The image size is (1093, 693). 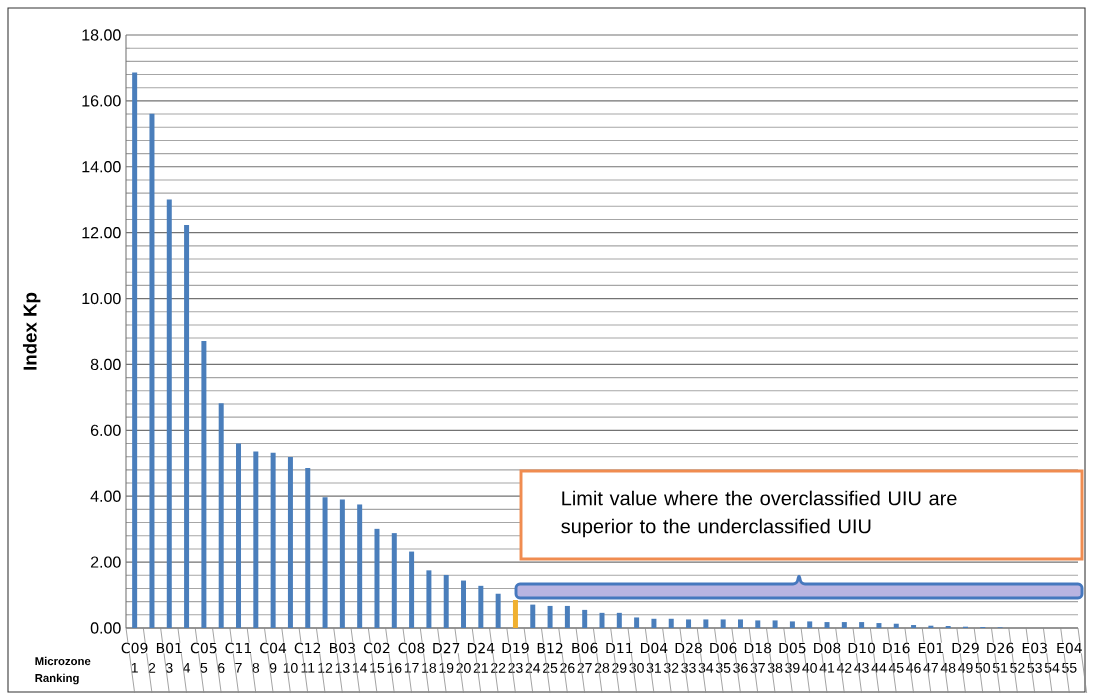 What do you see at coordinates (706, 667) in the screenshot?
I see `x-tick-label: 34` at bounding box center [706, 667].